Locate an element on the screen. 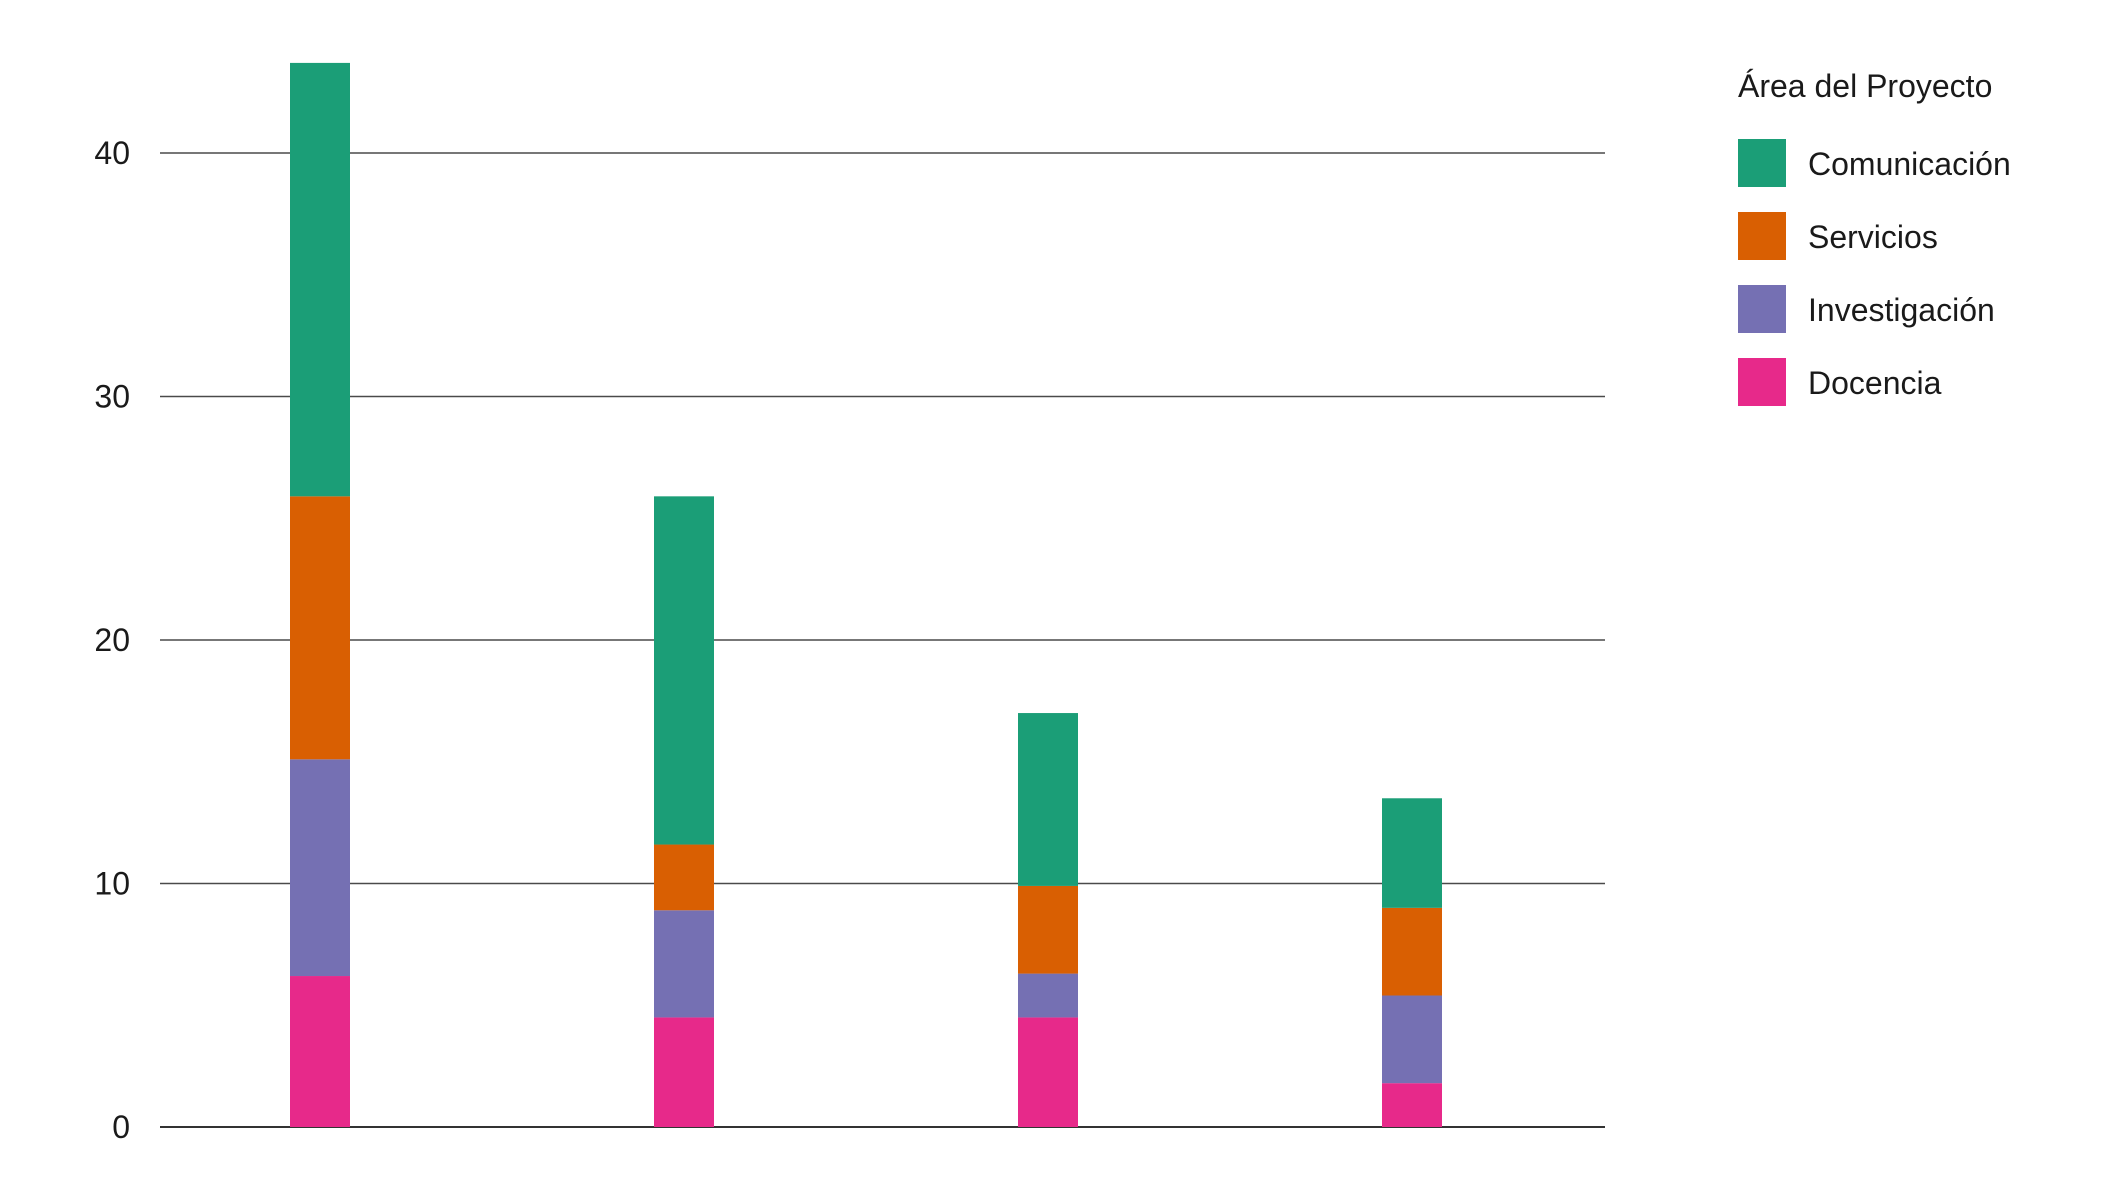 This screenshot has width=2123, height=1184. legend-title: Área del Proyecto is located at coordinates (1865, 86).